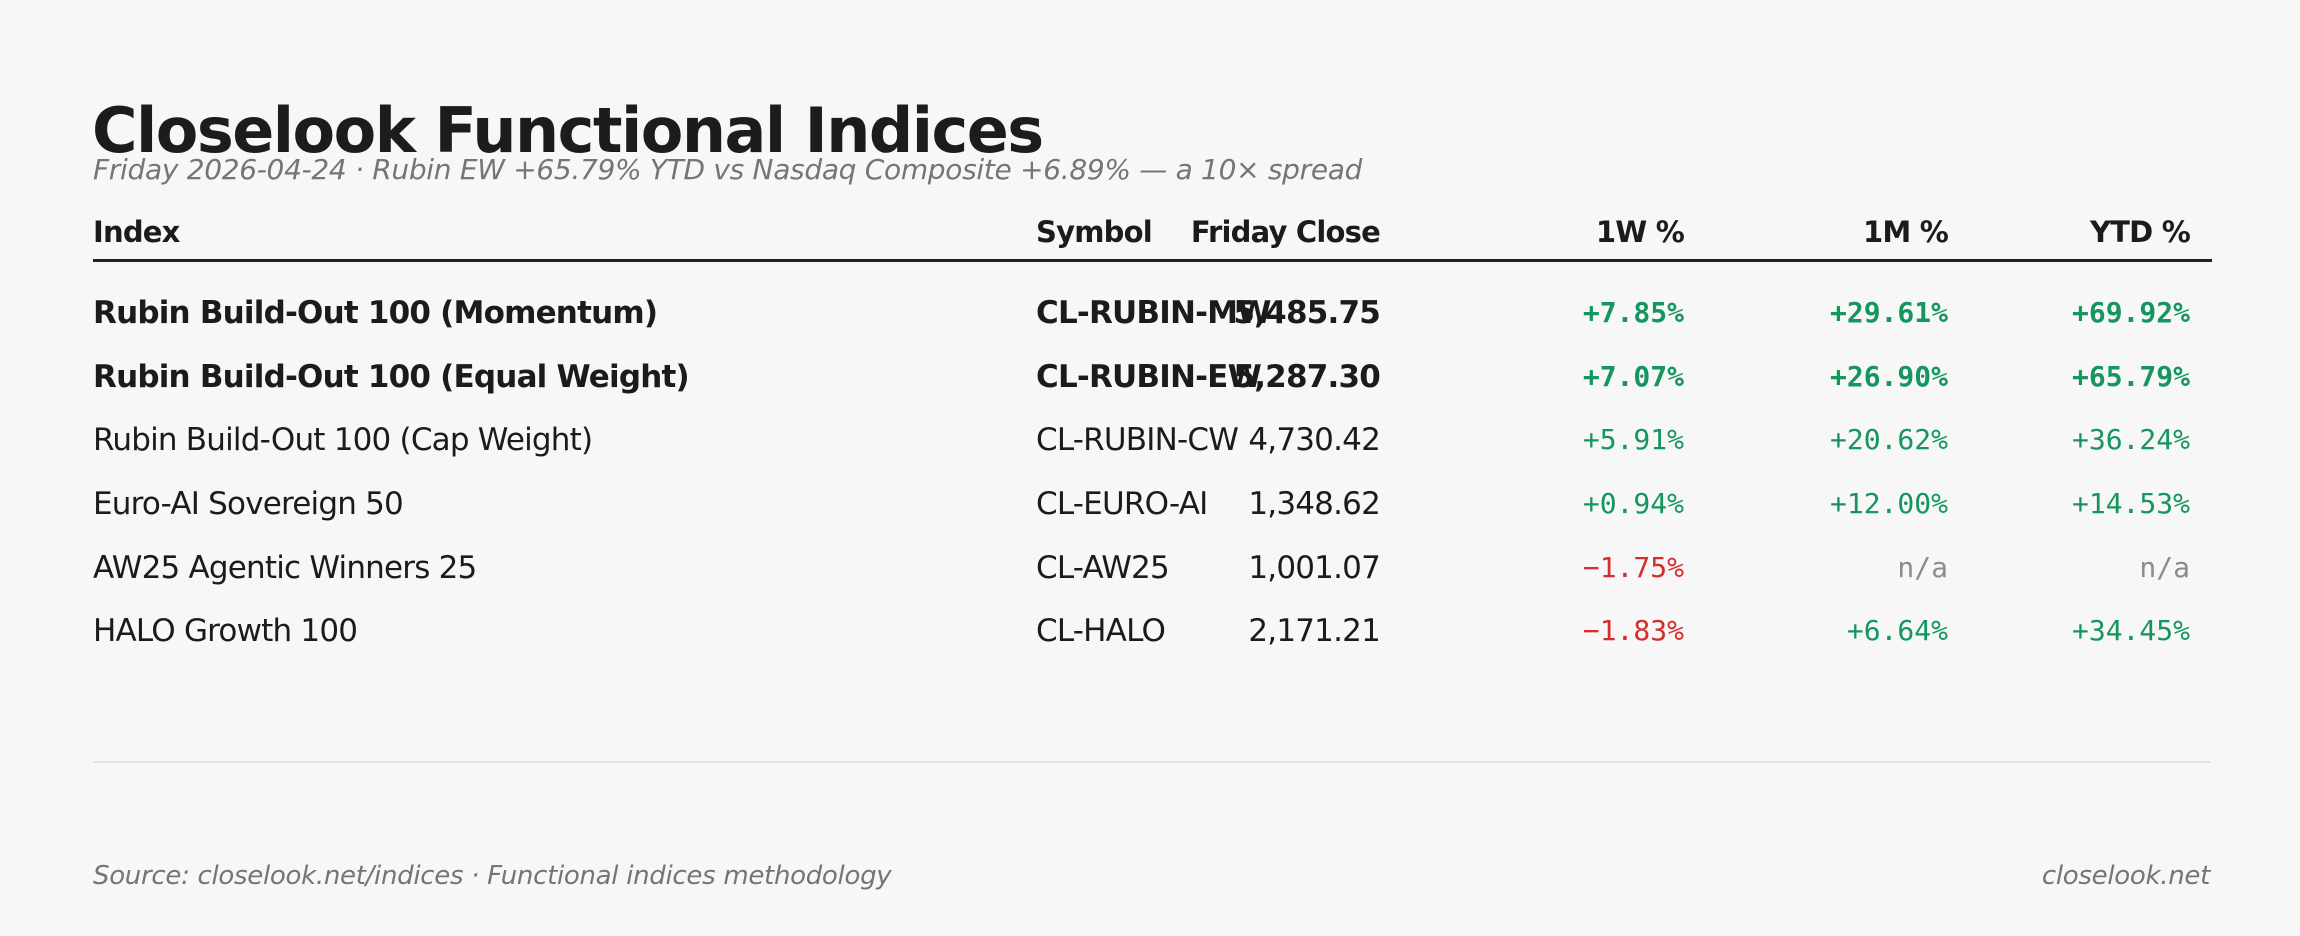  I want to click on close-value: 5,287.30, so click(1306, 377).